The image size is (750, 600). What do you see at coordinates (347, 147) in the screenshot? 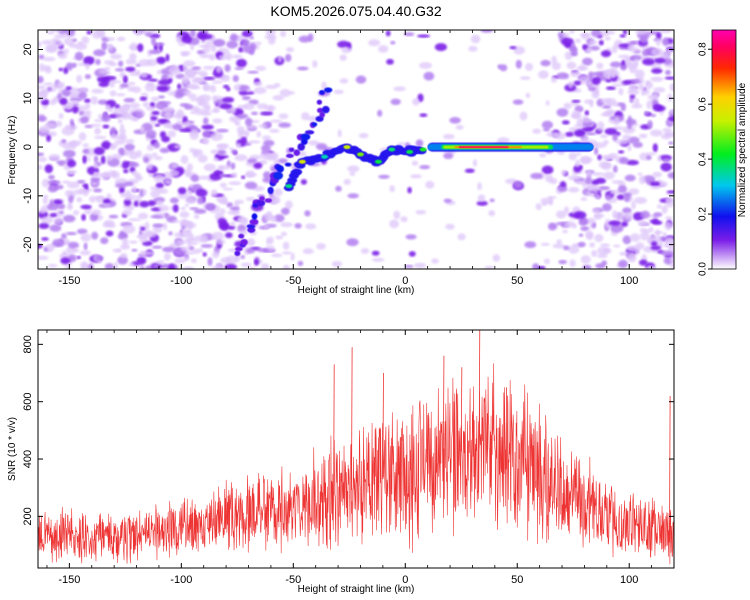
I see `heatmap-segment-core` at bounding box center [347, 147].